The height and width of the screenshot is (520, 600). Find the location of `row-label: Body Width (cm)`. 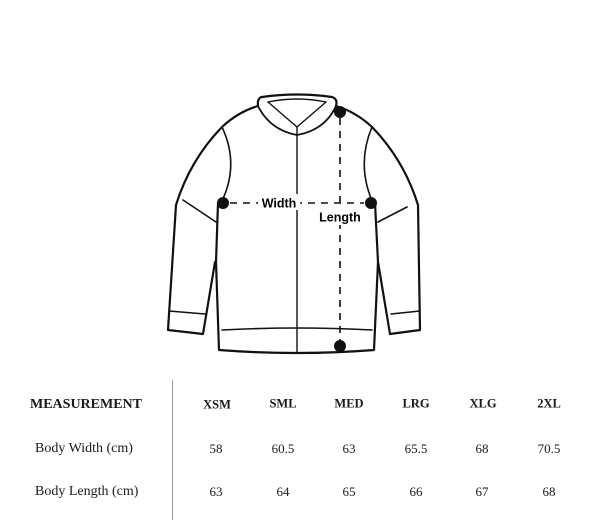

row-label: Body Width (cm) is located at coordinates (84, 448).